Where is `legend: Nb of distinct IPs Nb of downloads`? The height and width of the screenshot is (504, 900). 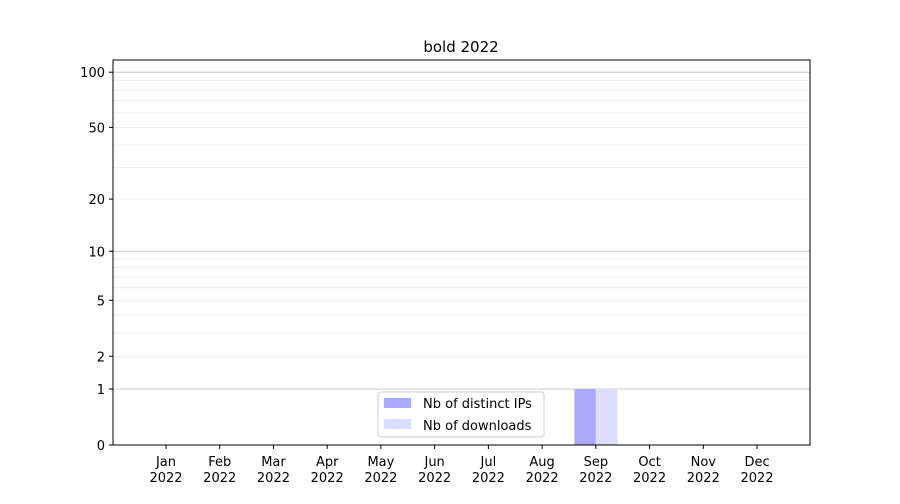 legend: Nb of distinct IPs Nb of downloads is located at coordinates (461, 414).